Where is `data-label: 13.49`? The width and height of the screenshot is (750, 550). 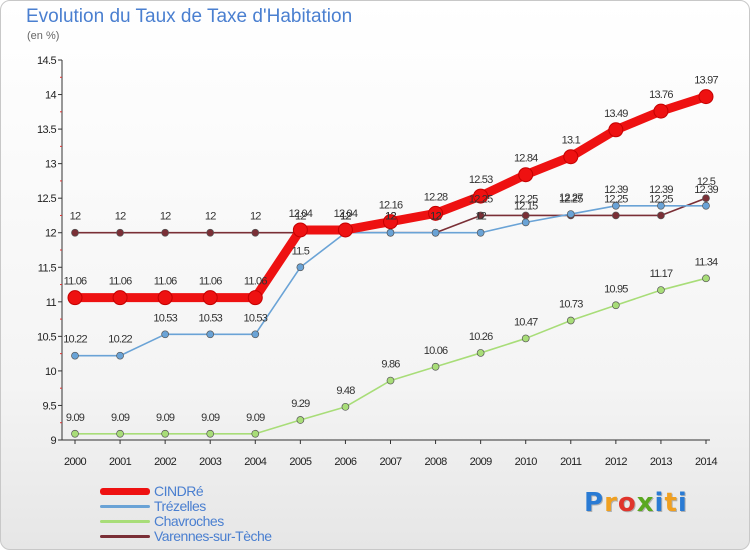
data-label: 13.49 is located at coordinates (616, 114).